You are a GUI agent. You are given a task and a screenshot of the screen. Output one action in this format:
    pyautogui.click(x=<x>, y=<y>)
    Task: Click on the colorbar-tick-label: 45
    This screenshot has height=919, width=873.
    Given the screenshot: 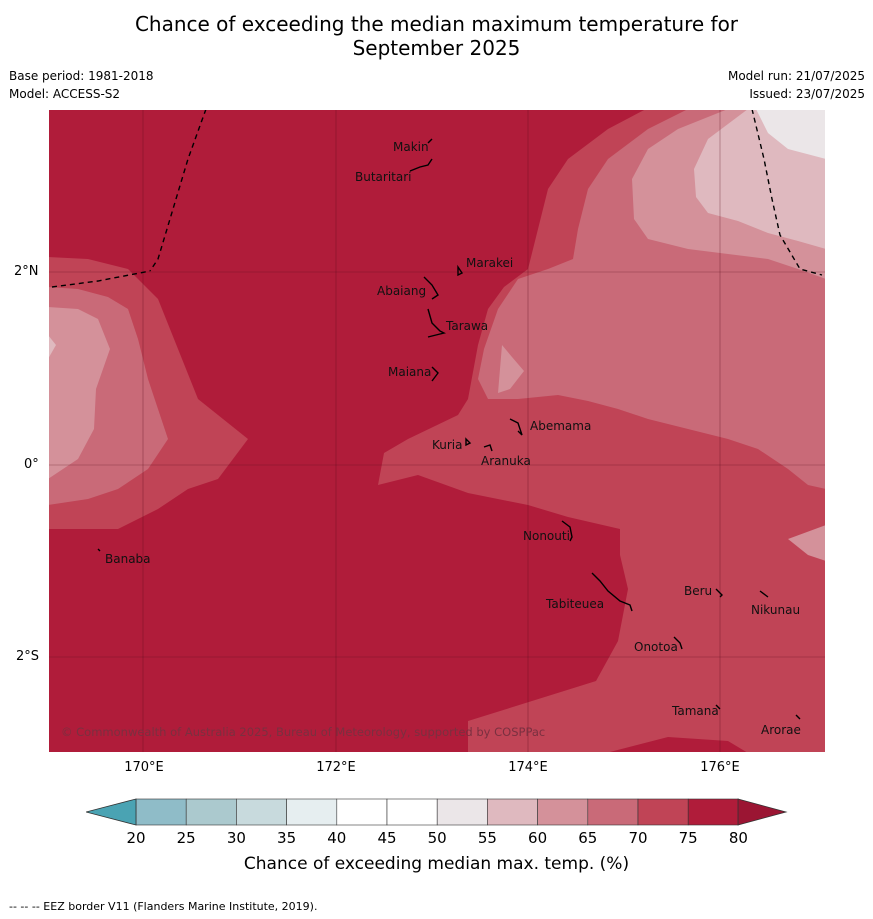 What is the action you would take?
    pyautogui.click(x=387, y=838)
    